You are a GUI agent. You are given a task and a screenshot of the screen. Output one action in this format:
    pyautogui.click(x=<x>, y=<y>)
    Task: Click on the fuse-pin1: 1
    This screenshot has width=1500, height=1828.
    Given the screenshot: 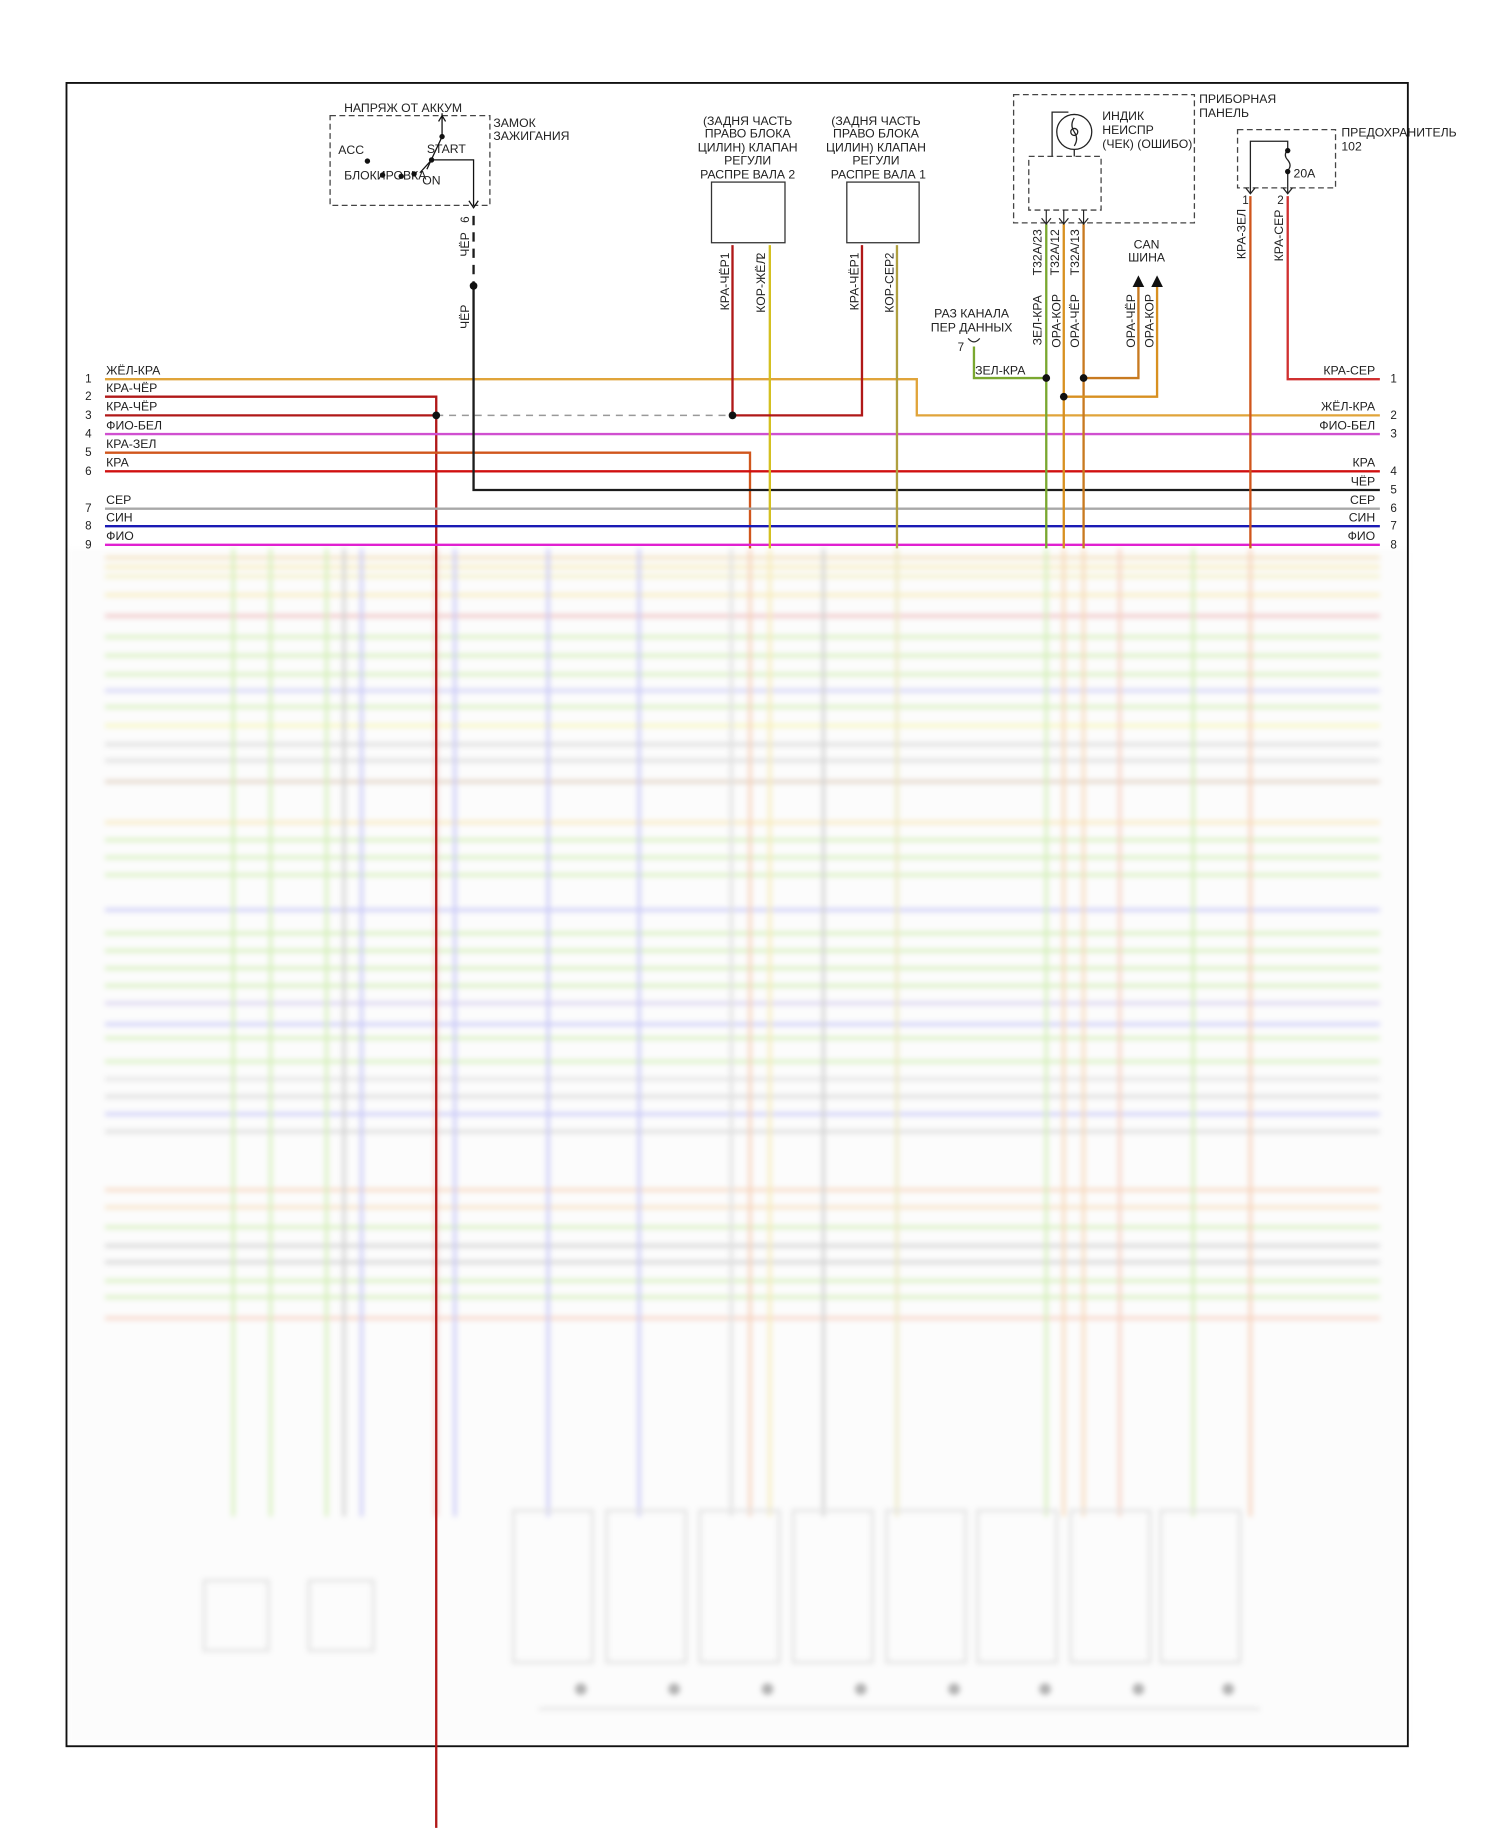 What is the action you would take?
    pyautogui.click(x=1245, y=200)
    